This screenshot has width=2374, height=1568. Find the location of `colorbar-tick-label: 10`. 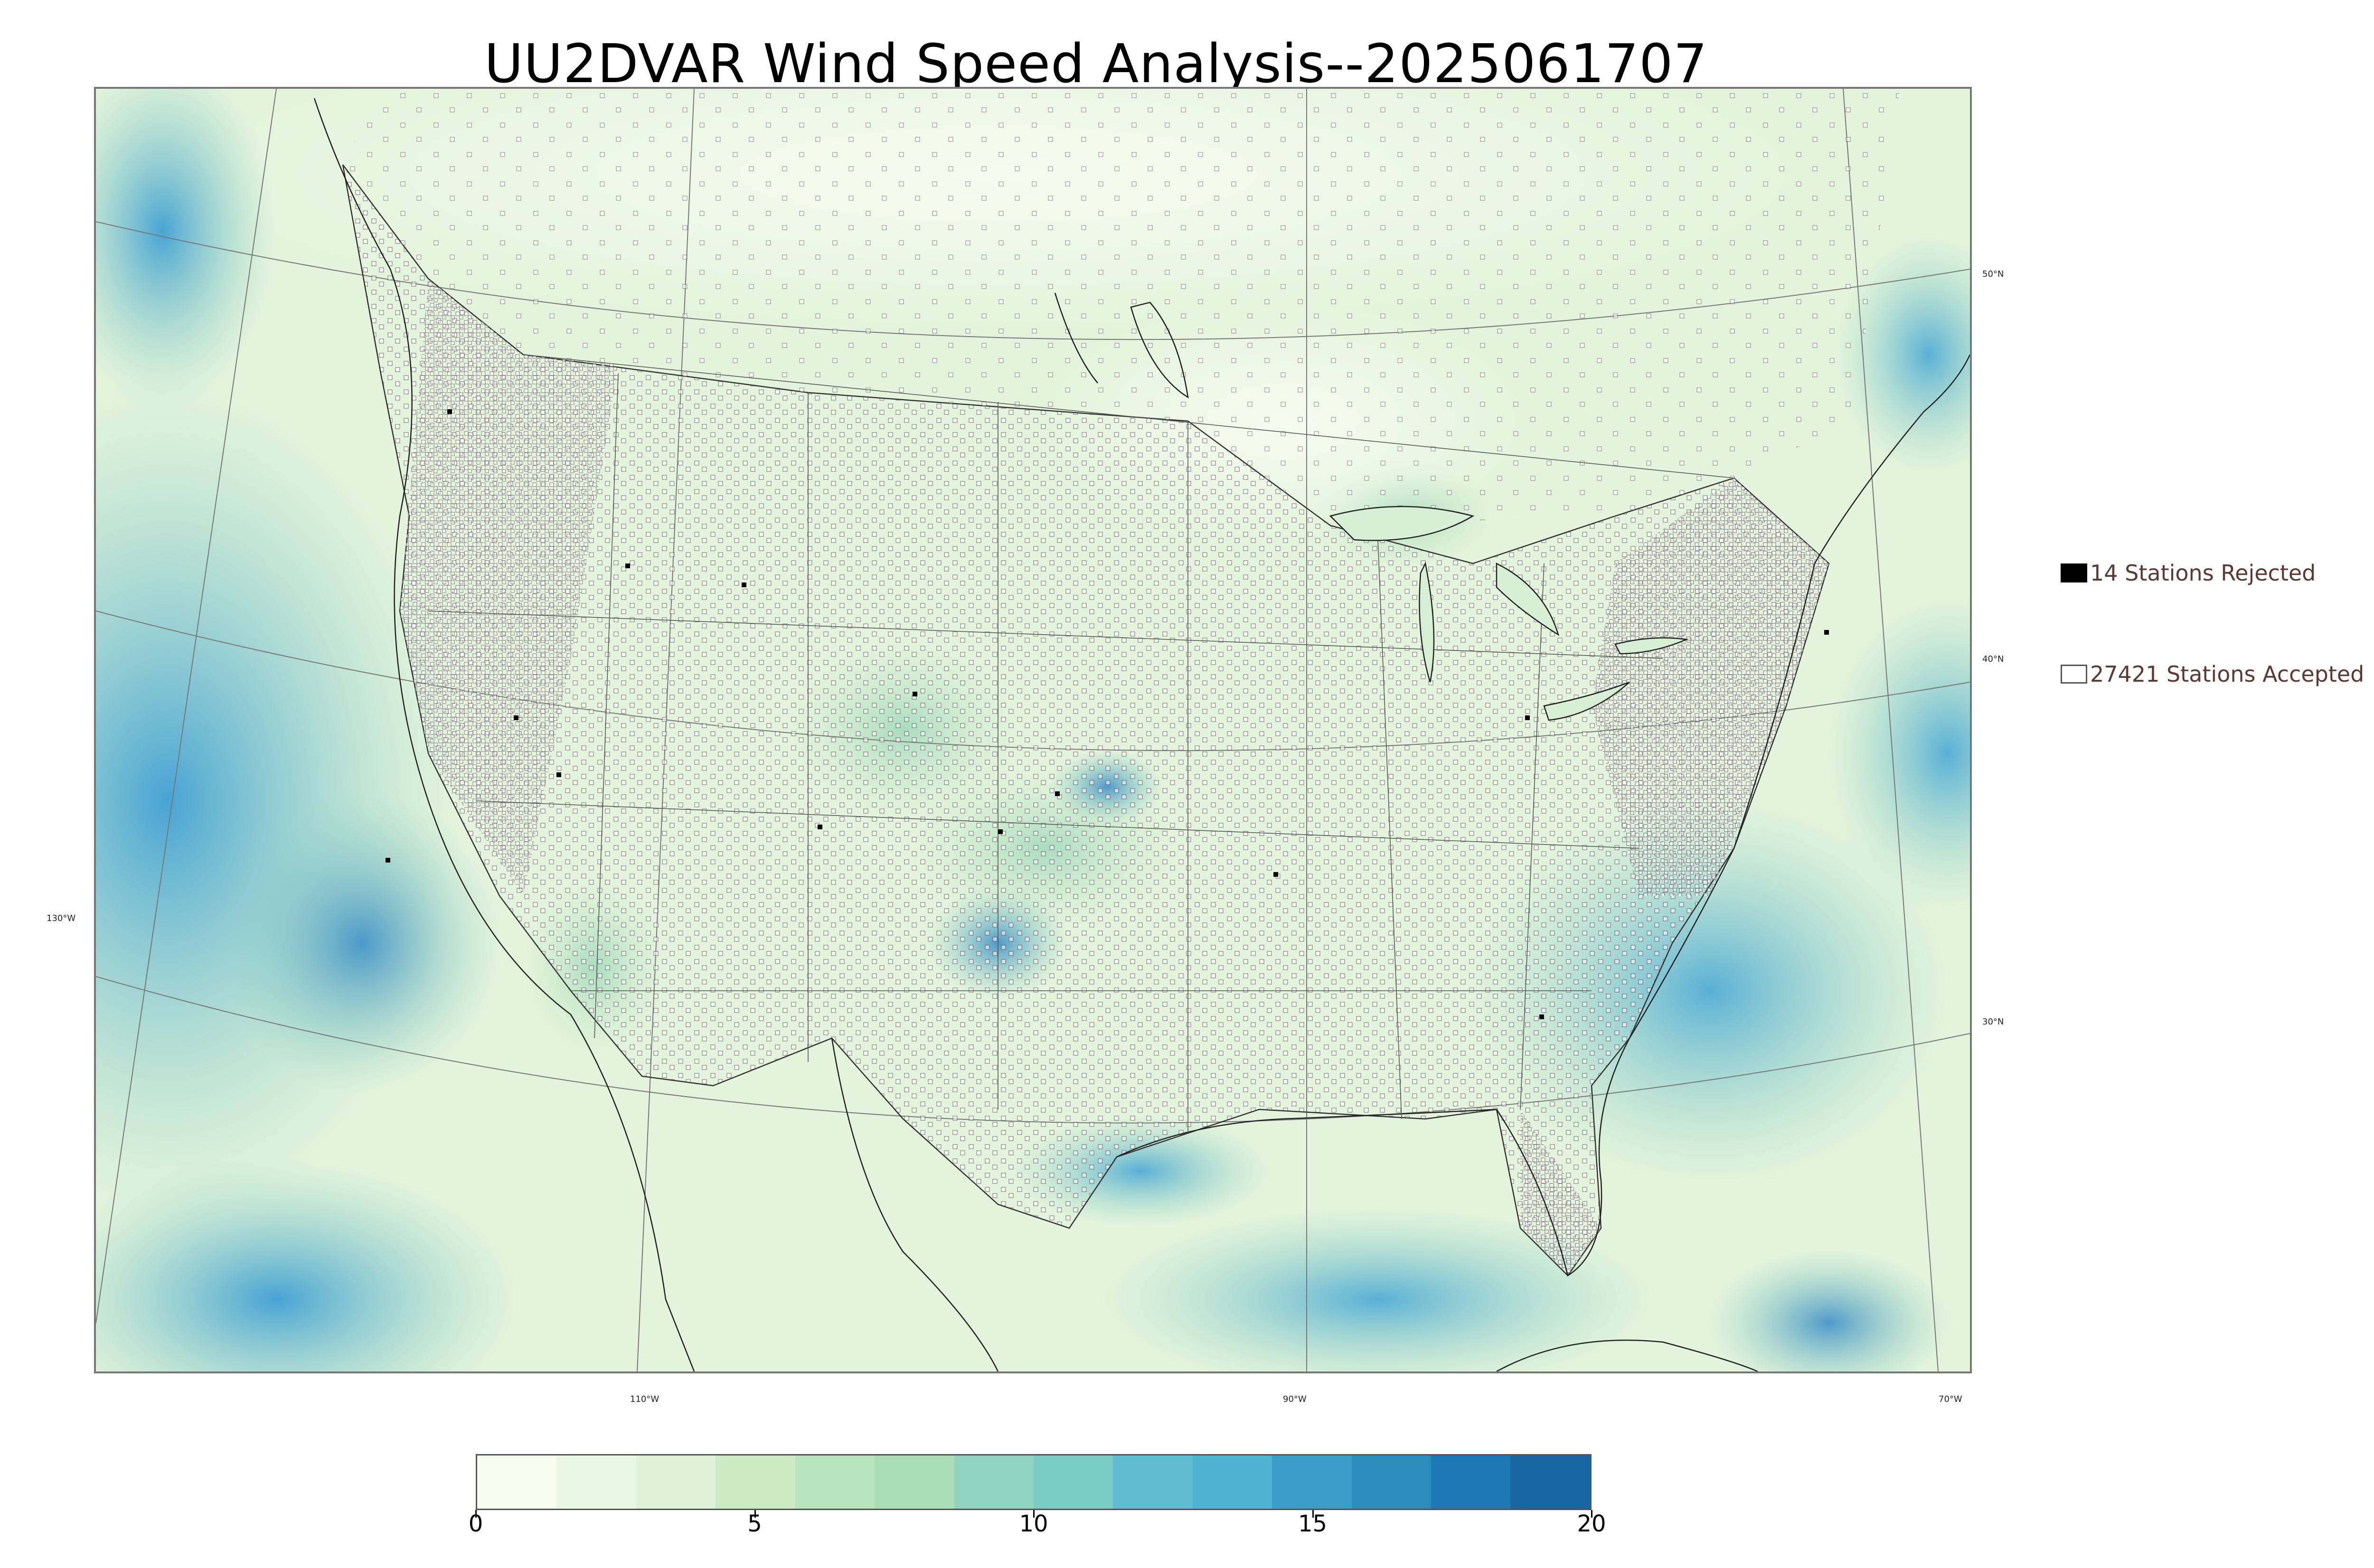

colorbar-tick-label: 10 is located at coordinates (1033, 1524).